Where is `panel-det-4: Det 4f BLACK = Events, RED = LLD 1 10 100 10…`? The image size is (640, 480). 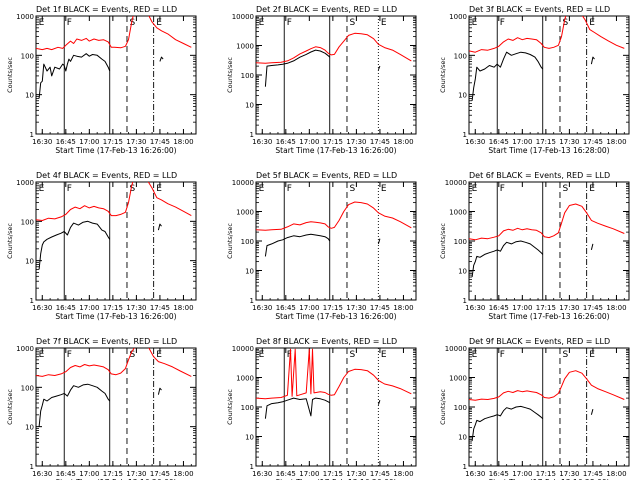 panel-det-4: Det 4f BLACK = Events, RED = LLD 1 10 100 10… is located at coordinates (101, 246).